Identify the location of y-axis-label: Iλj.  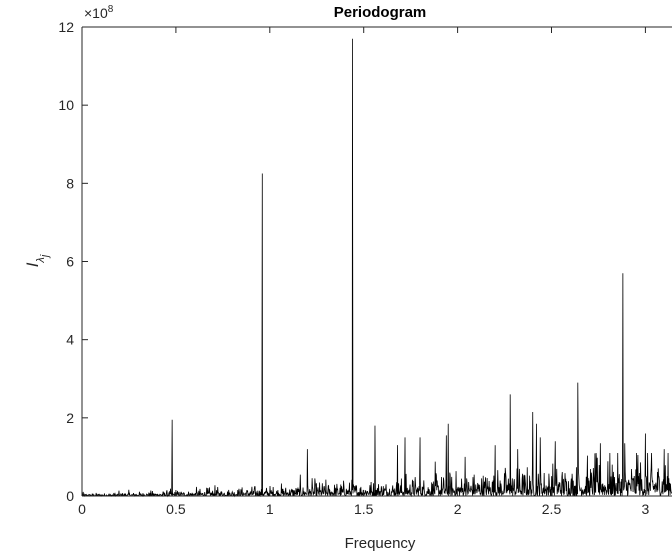
(37, 260).